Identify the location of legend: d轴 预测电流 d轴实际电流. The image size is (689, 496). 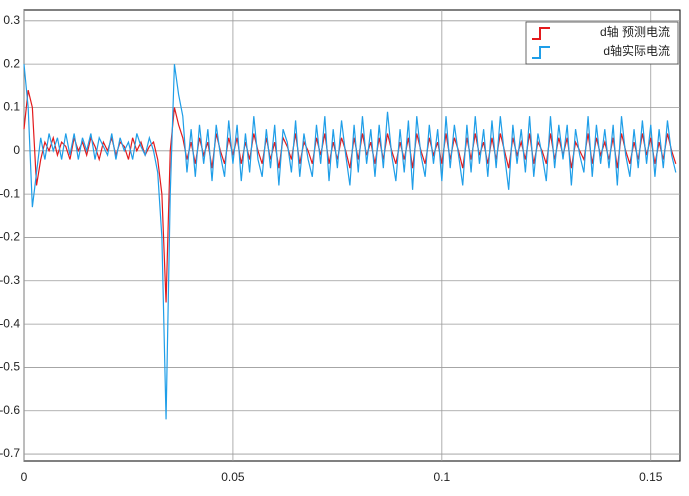
(602, 43).